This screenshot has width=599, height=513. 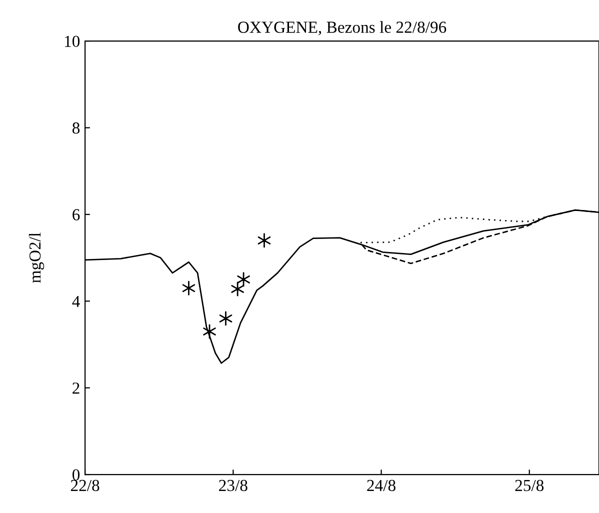 I want to click on chart-title: OXYGENE, Bezons le 22/8/96, so click(x=342, y=28).